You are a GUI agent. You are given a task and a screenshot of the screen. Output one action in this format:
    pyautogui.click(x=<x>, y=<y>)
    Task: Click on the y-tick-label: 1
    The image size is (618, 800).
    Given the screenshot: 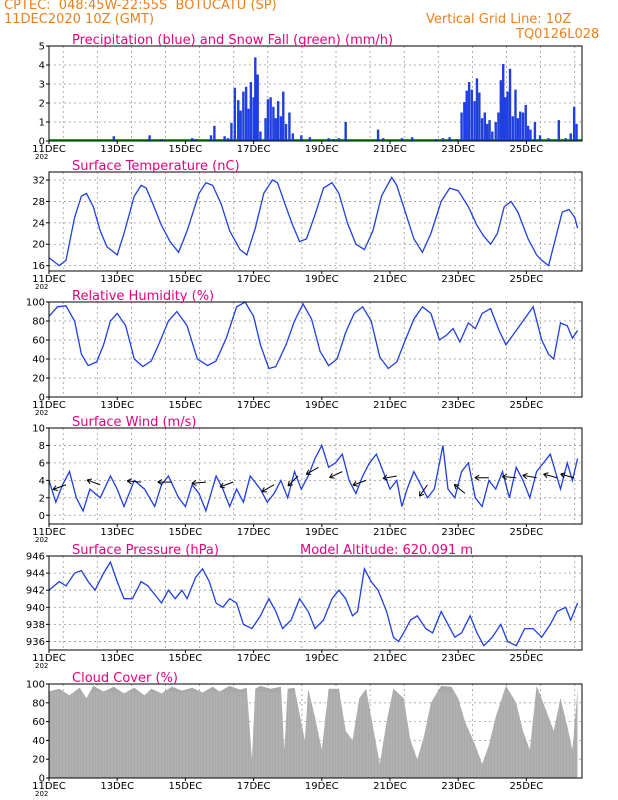 What is the action you would take?
    pyautogui.click(x=42, y=123)
    